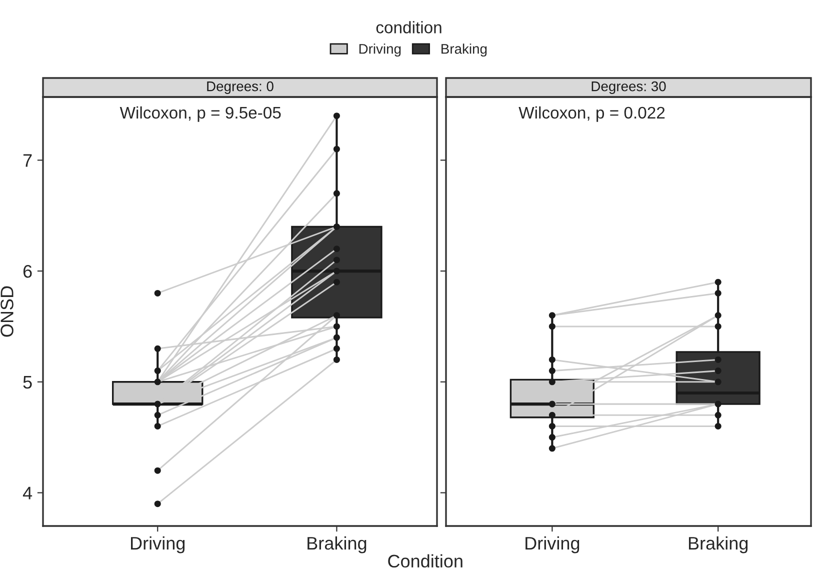 Image resolution: width=818 pixels, height=574 pixels. What do you see at coordinates (425, 561) in the screenshot?
I see `x-axis-title: Condition` at bounding box center [425, 561].